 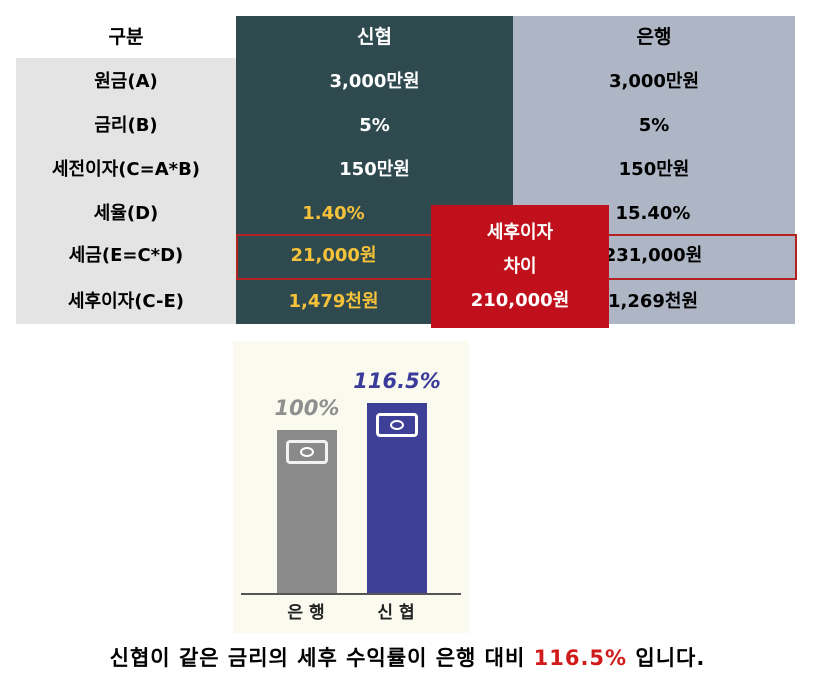 What do you see at coordinates (333, 213) in the screenshot?
I see `shinhyup-tax-rate: 1.40%` at bounding box center [333, 213].